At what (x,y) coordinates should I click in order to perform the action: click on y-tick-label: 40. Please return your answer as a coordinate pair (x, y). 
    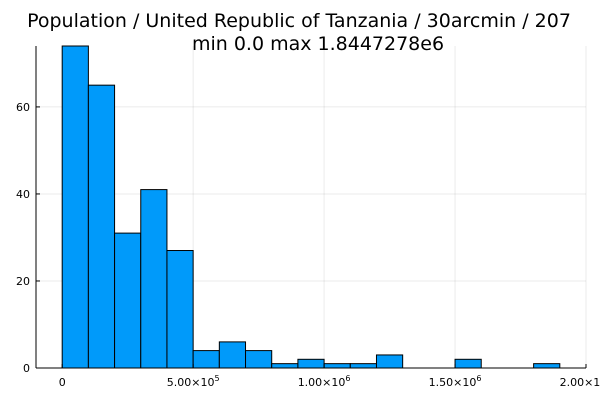
    Looking at the image, I should click on (23, 194).